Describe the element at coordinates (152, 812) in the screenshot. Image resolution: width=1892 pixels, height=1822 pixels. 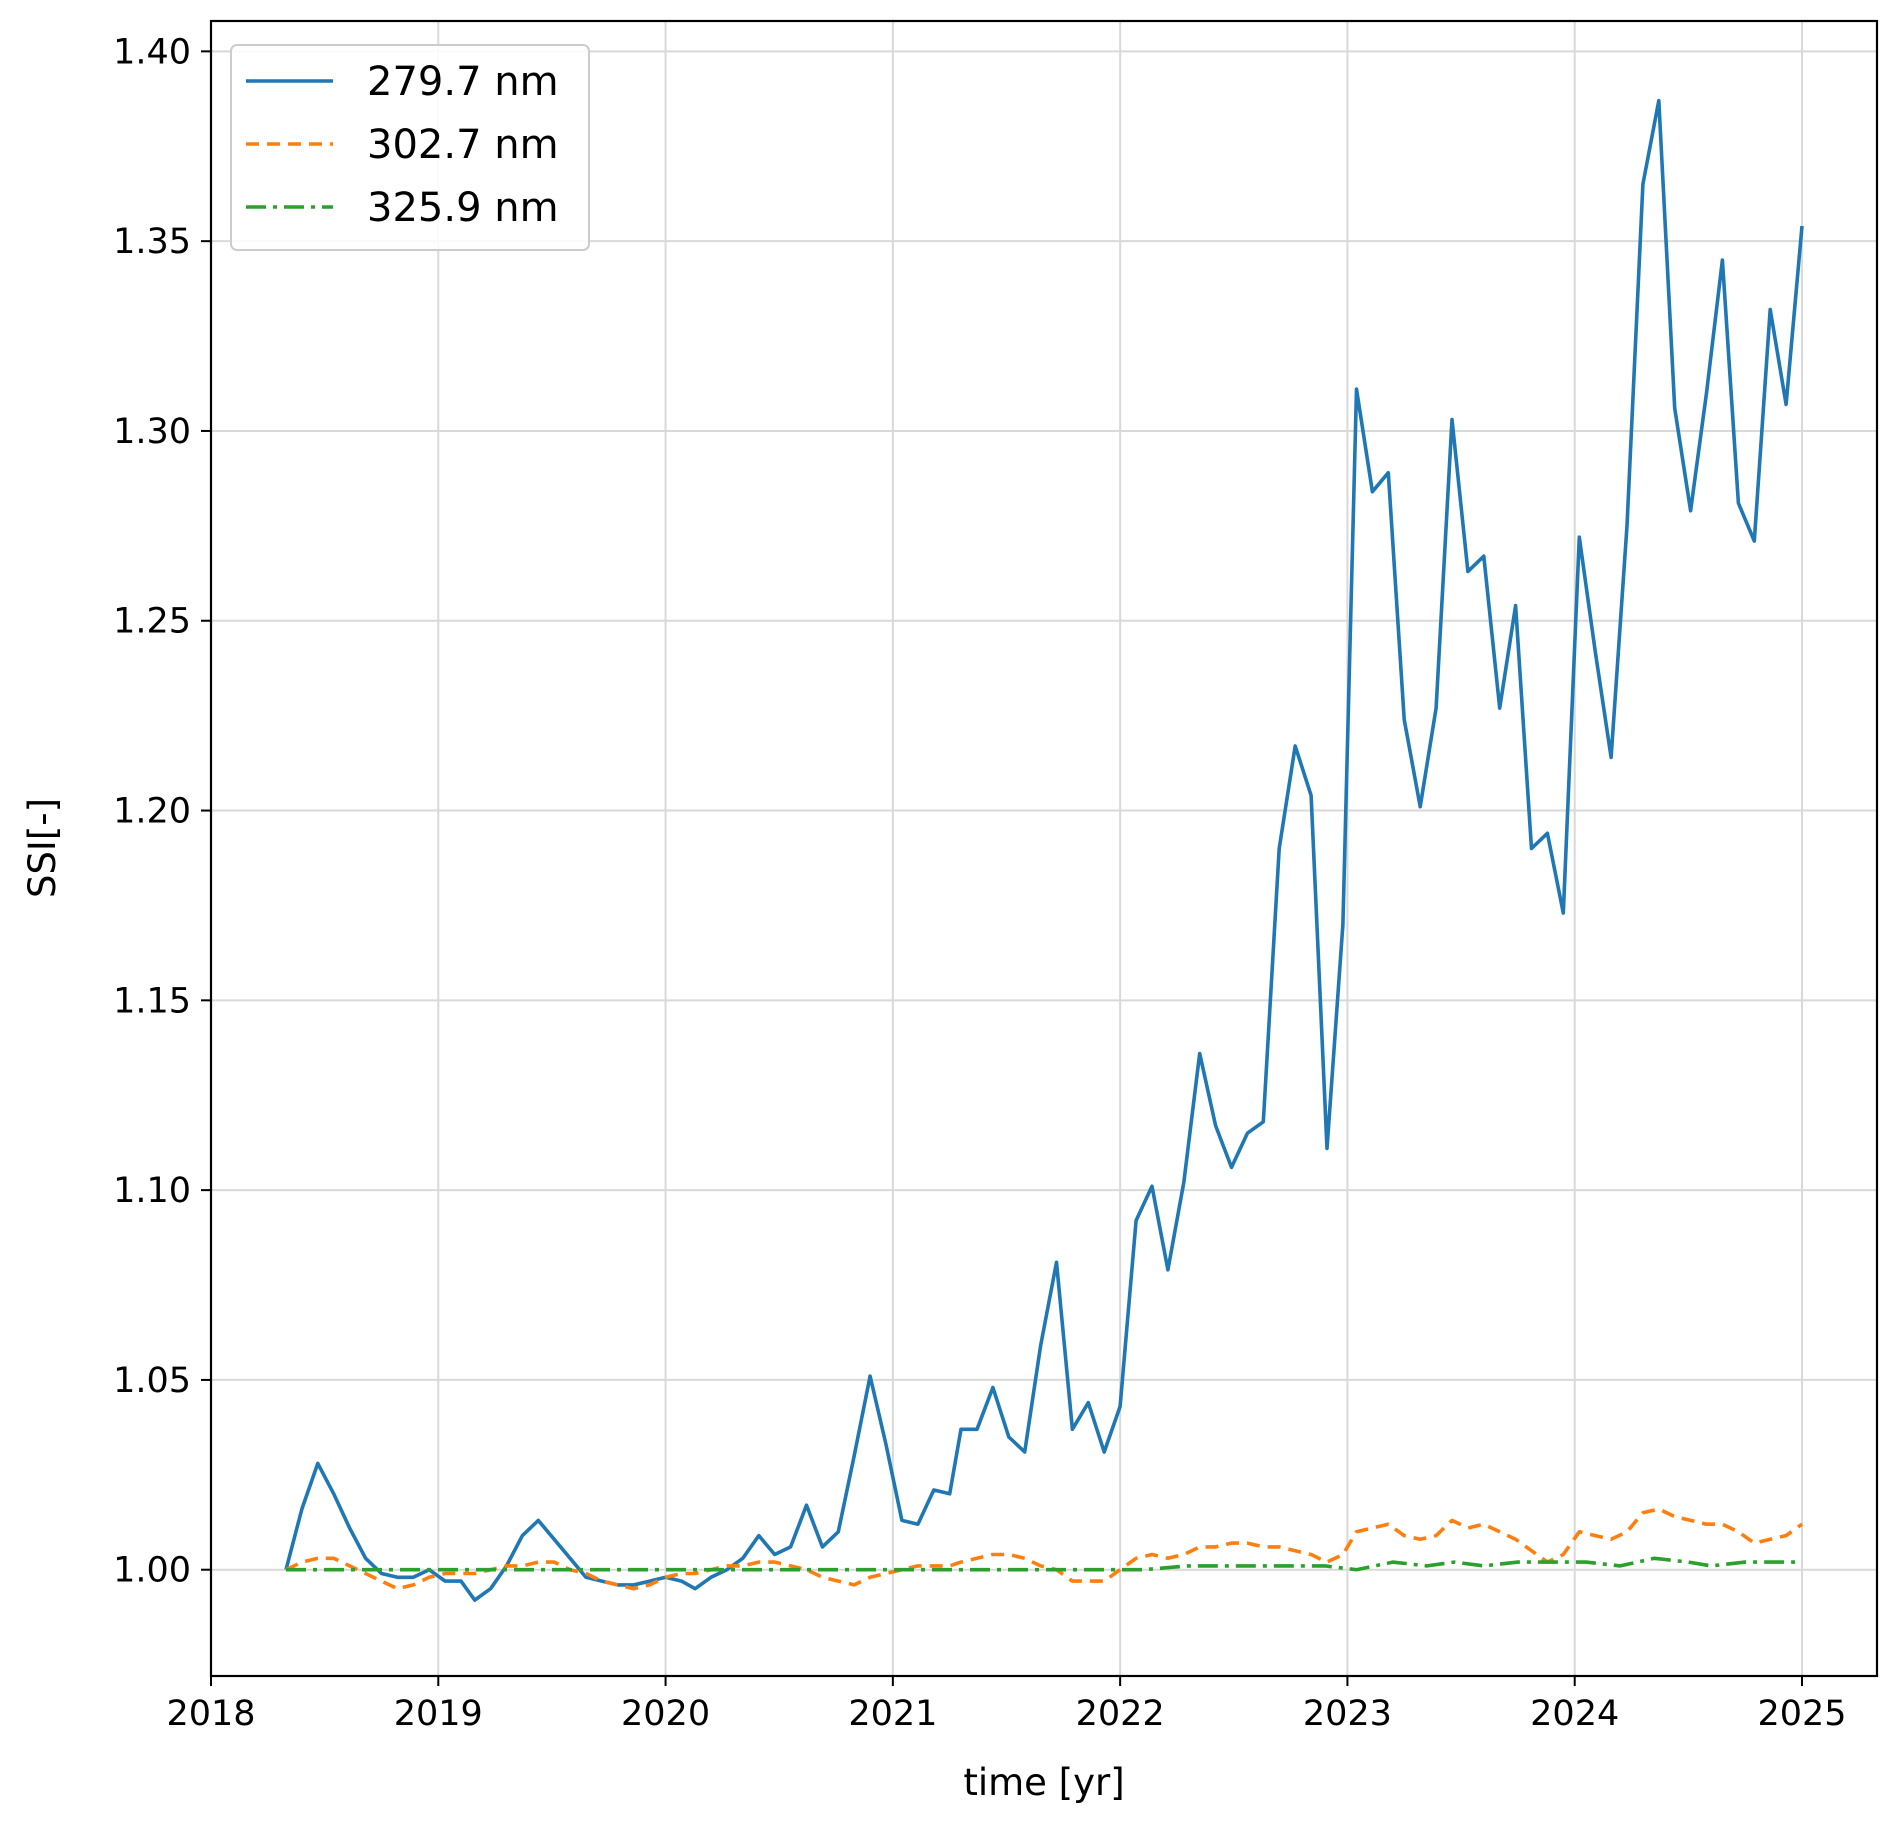
I see `y-tick-label: 1.20` at that location.